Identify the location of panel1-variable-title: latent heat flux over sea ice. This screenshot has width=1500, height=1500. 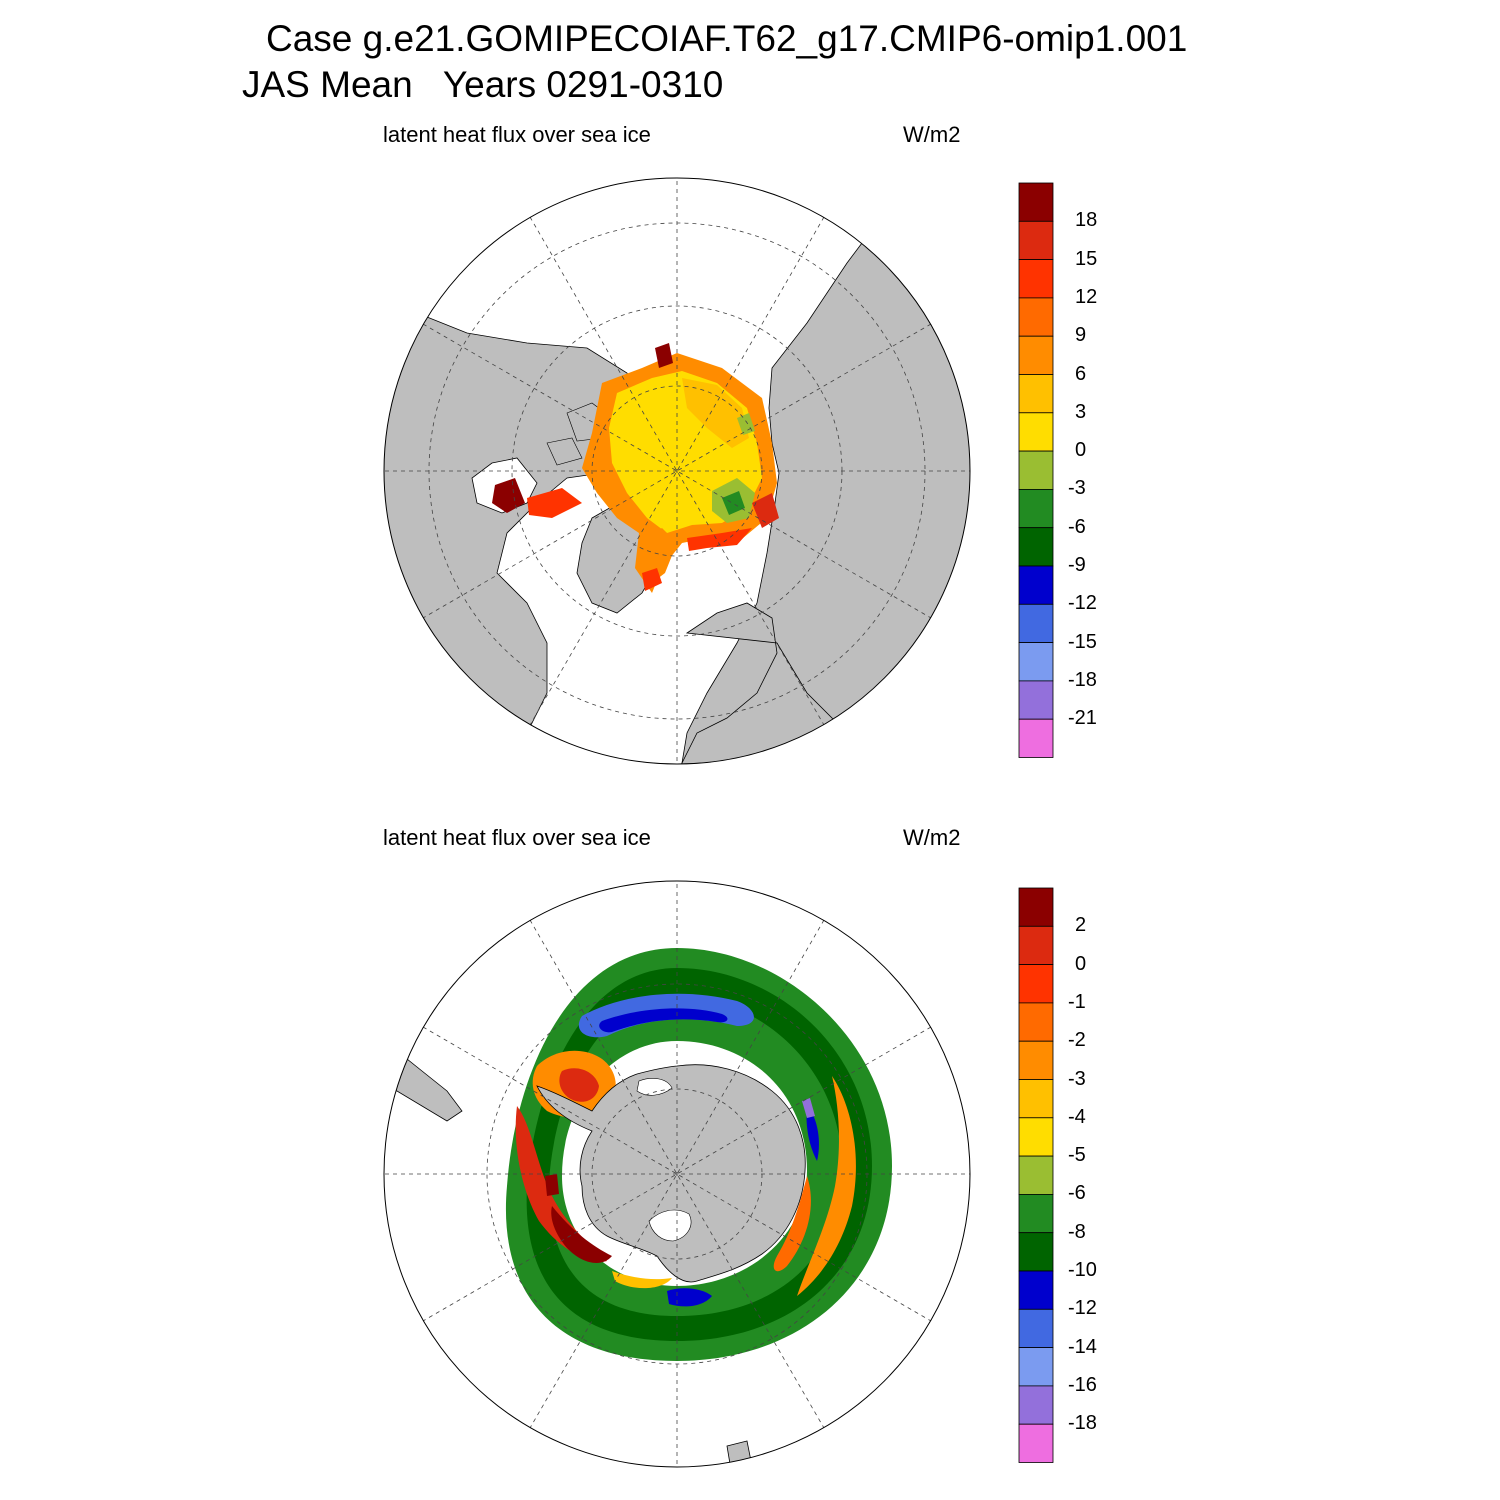
(517, 134).